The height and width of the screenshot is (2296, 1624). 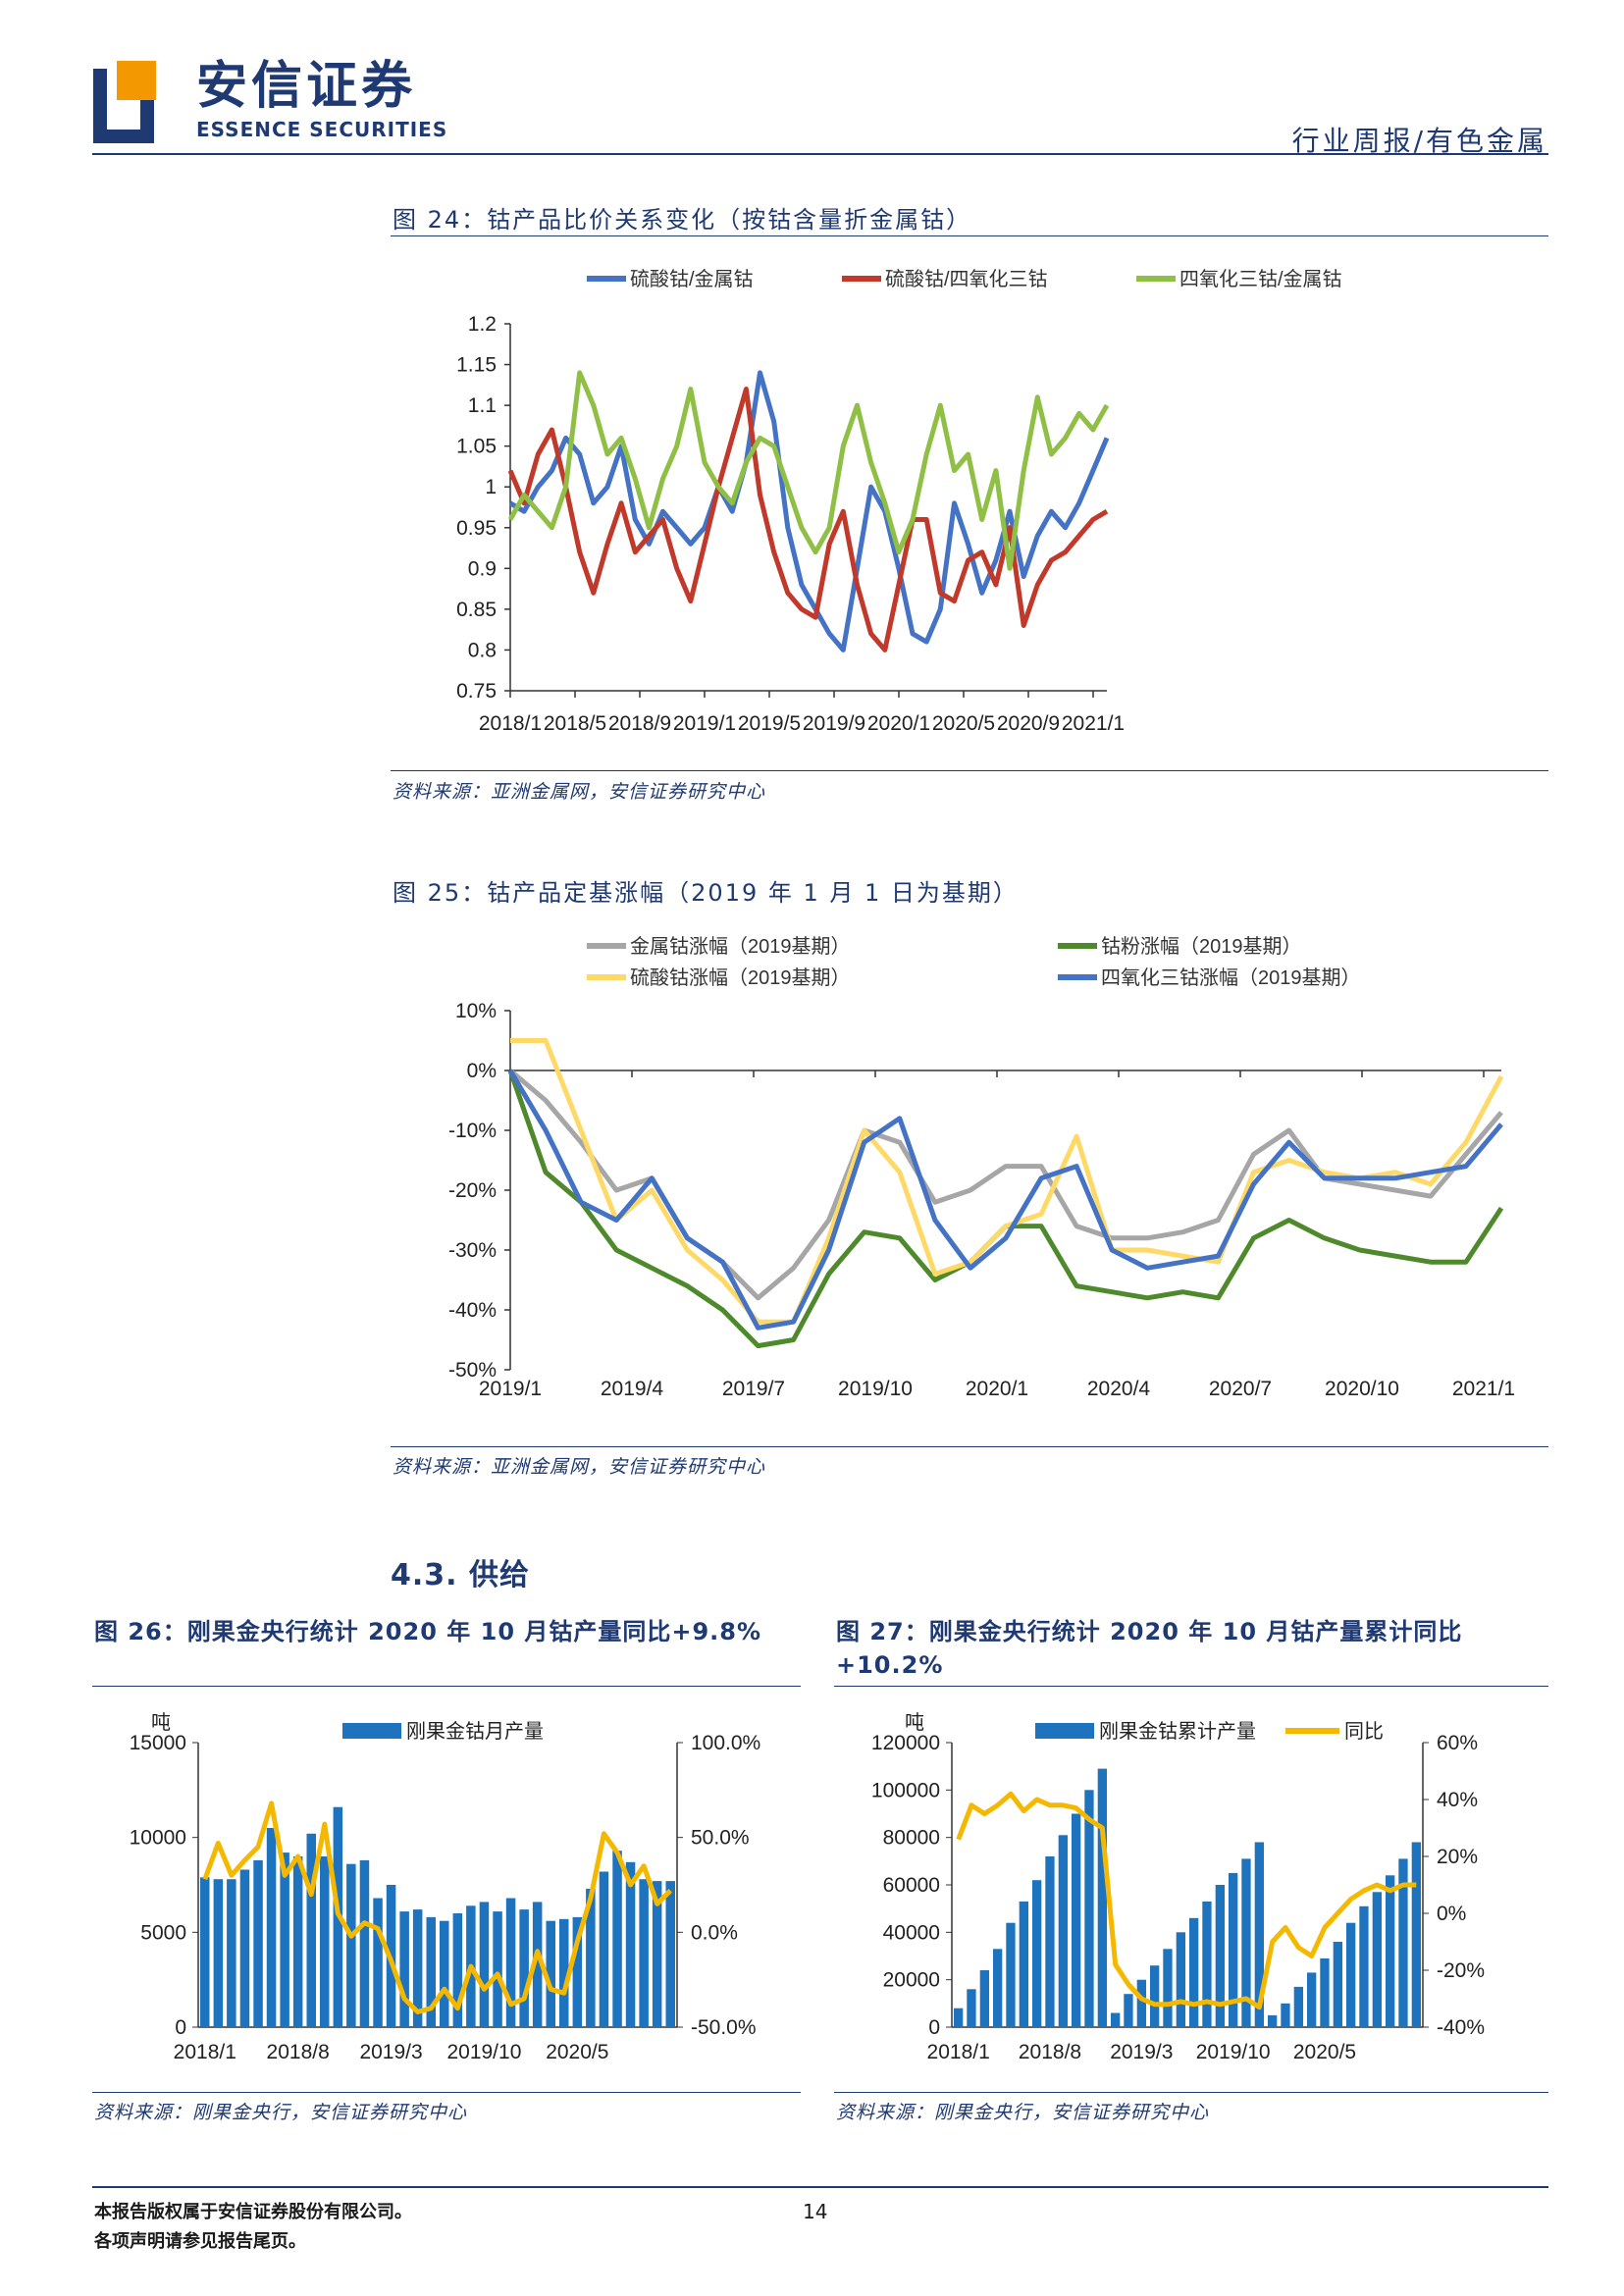 What do you see at coordinates (476, 528) in the screenshot?
I see `y-tick-label: 0.95` at bounding box center [476, 528].